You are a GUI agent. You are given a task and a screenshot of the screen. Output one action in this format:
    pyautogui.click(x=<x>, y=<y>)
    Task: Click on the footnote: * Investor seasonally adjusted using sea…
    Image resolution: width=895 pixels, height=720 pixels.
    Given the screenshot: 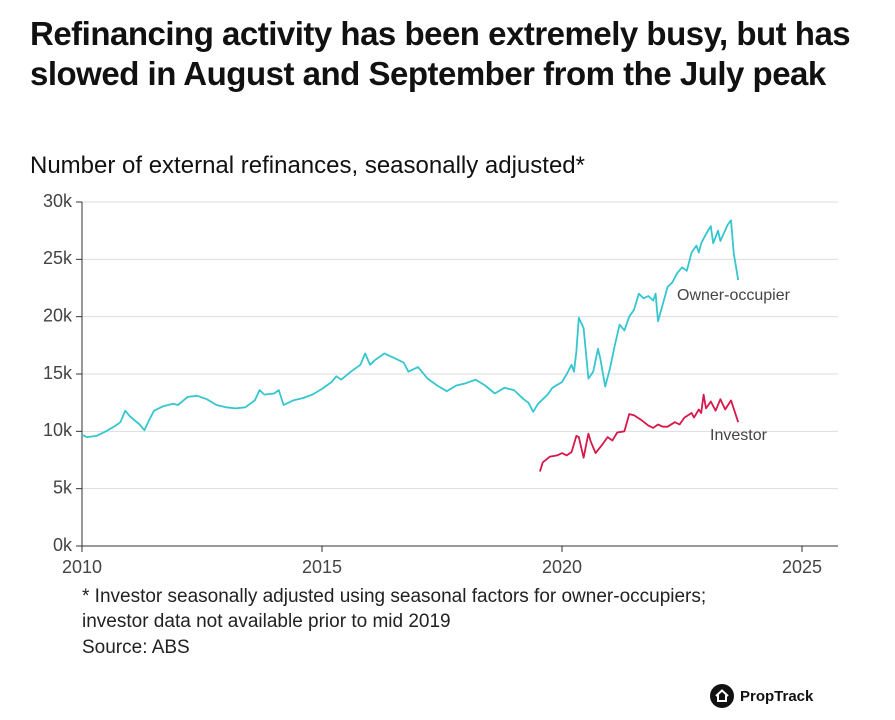 What is the action you would take?
    pyautogui.click(x=394, y=596)
    